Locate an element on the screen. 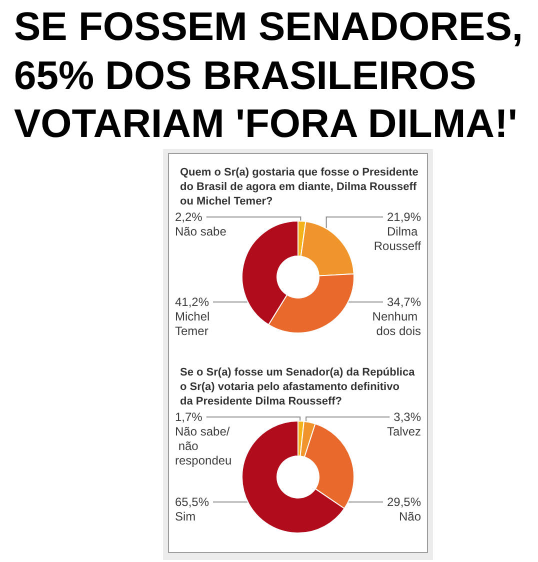 The width and height of the screenshot is (538, 562). slice-label: Não is located at coordinates (410, 517).